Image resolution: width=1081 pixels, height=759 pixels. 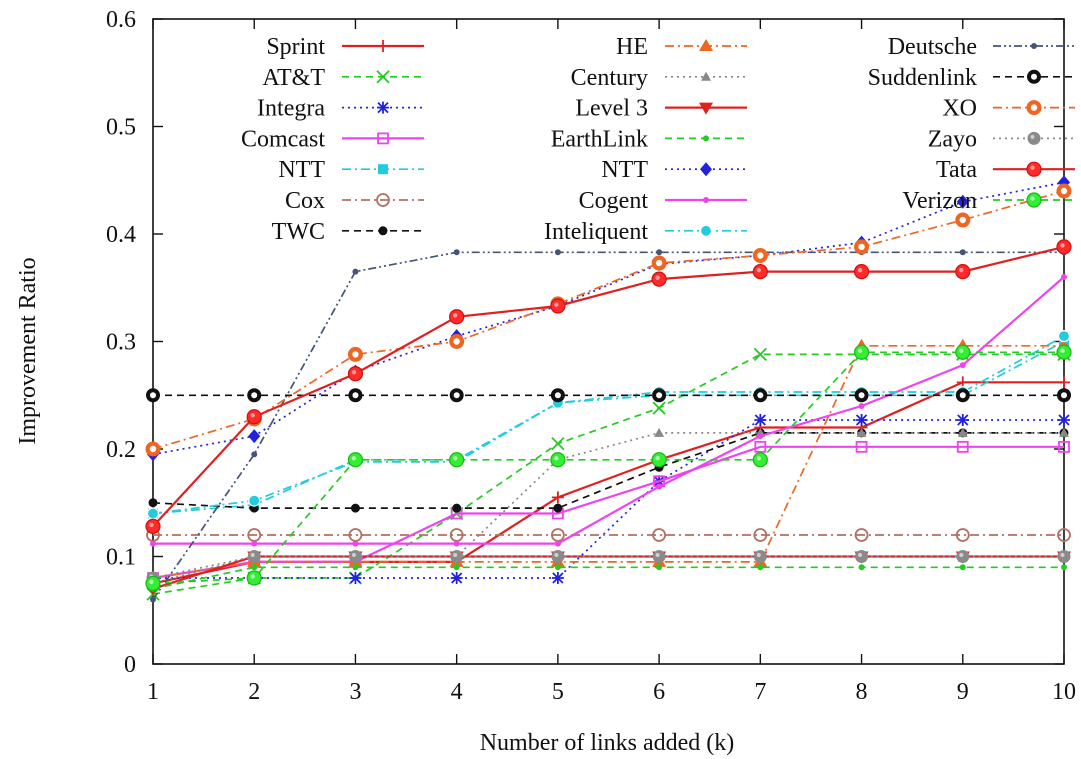 I want to click on legend-label: XO, so click(x=959, y=109).